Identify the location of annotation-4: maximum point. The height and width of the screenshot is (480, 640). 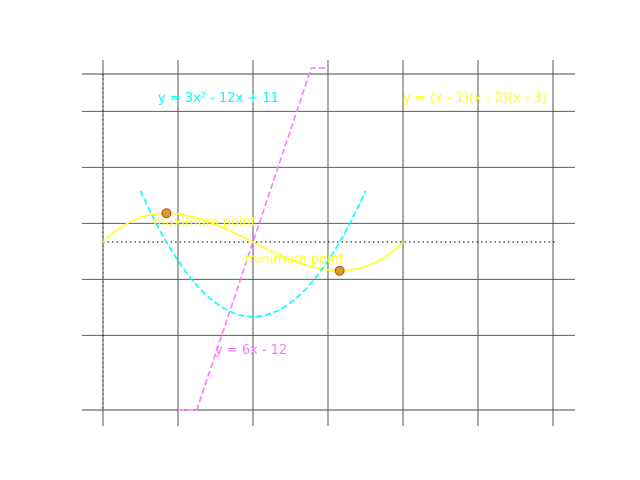
(204, 222).